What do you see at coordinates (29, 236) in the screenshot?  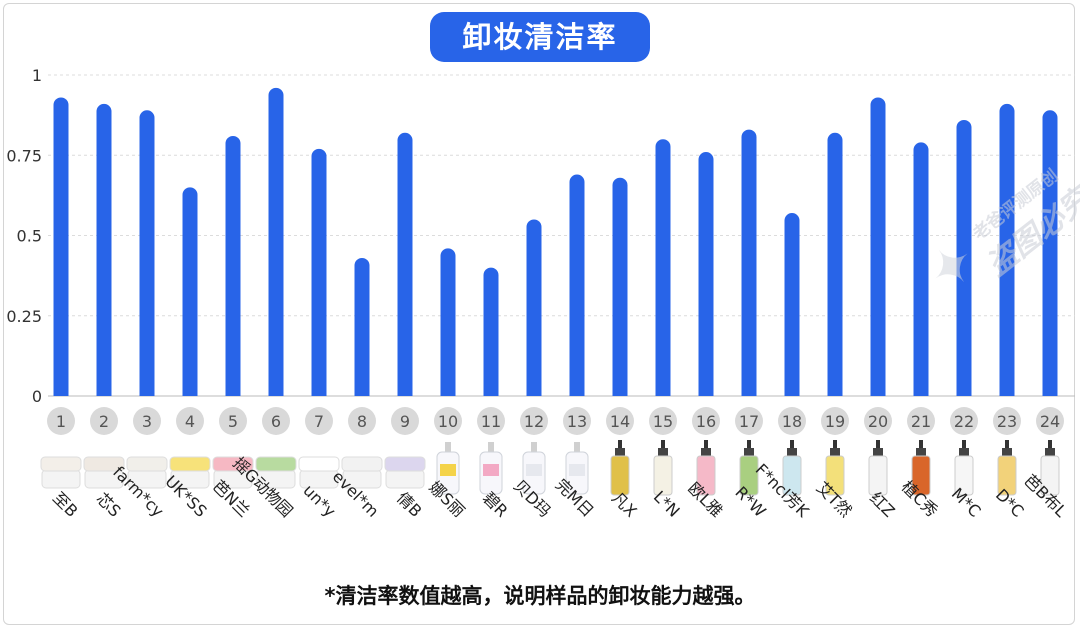 I see `y-tick-label: 0.5` at bounding box center [29, 236].